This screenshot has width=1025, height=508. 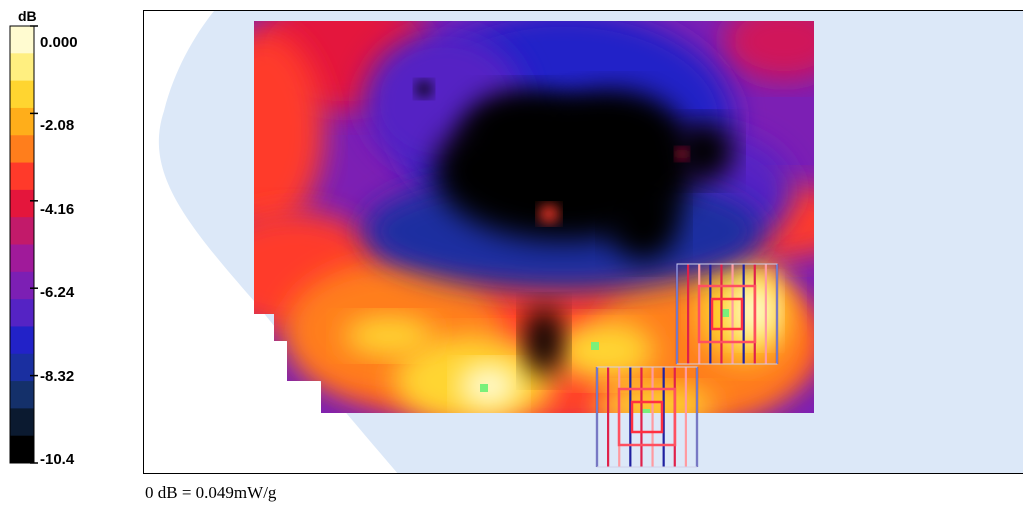 I want to click on reference-footnote: 0 dB = 0.049mW/g, so click(x=211, y=492).